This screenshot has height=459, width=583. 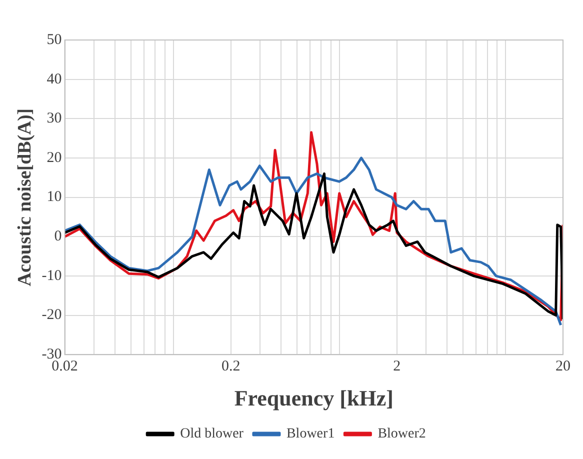 I want to click on x-tick-label: 0.2, so click(x=230, y=366).